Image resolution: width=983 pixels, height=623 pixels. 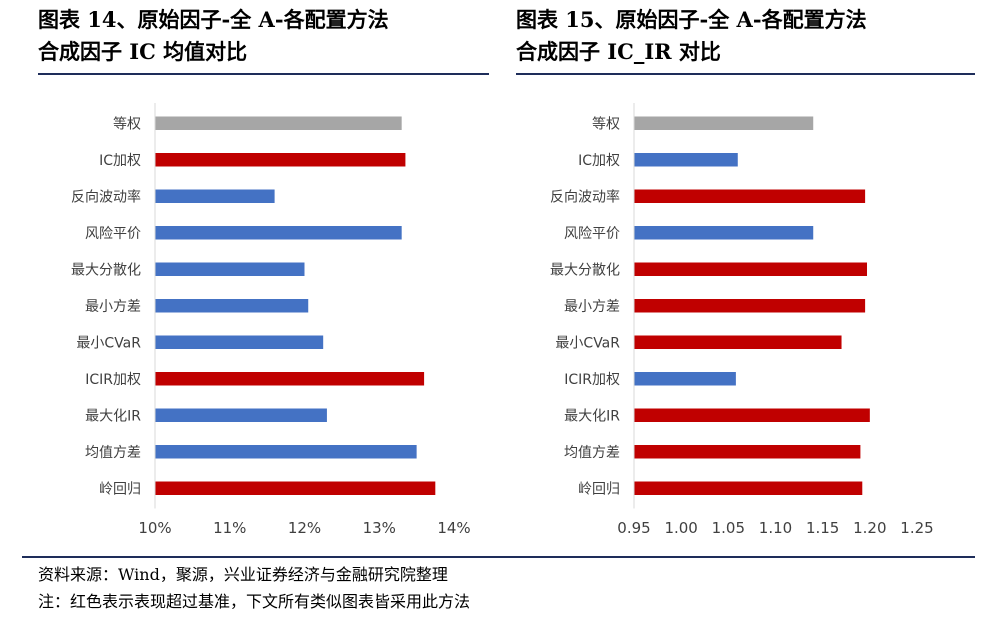 What do you see at coordinates (916, 528) in the screenshot?
I see `right-x-tick-label: 1.25` at bounding box center [916, 528].